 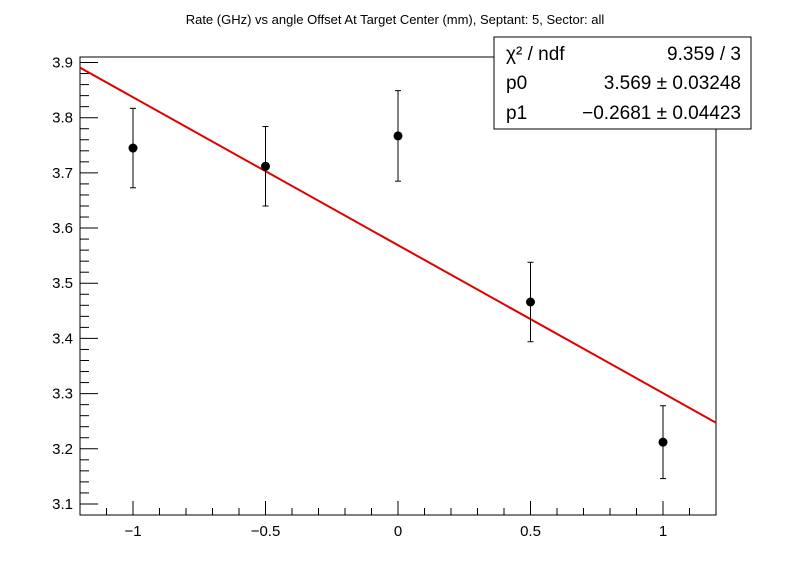 What do you see at coordinates (535, 54) in the screenshot?
I see `stats-label: χ² / ndf` at bounding box center [535, 54].